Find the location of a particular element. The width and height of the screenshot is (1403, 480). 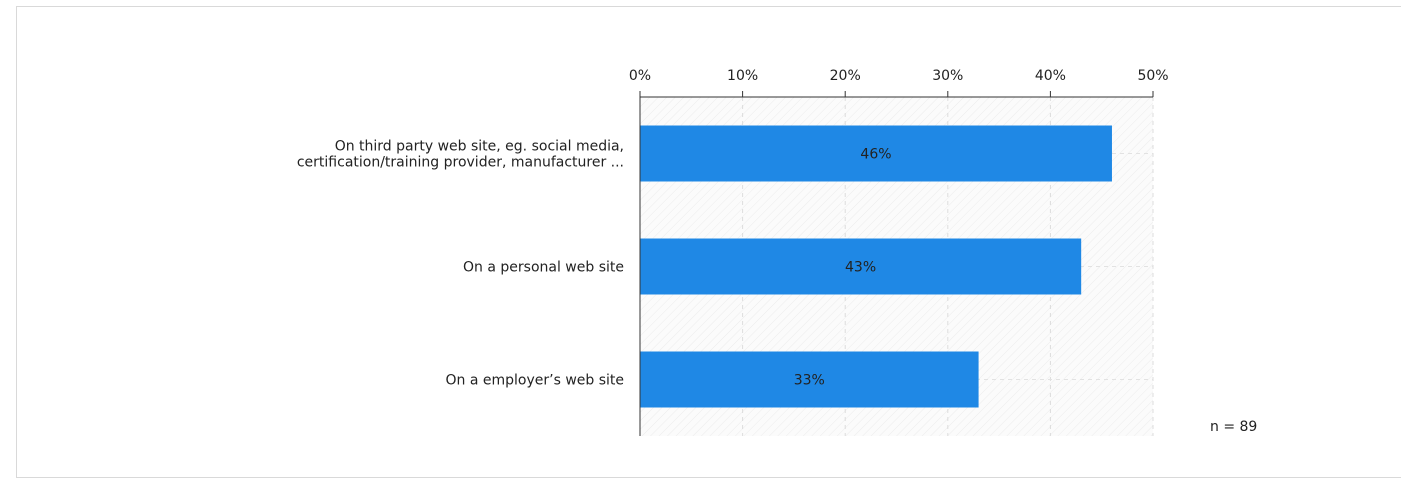

bar-value-label-2: 33% is located at coordinates (809, 381).